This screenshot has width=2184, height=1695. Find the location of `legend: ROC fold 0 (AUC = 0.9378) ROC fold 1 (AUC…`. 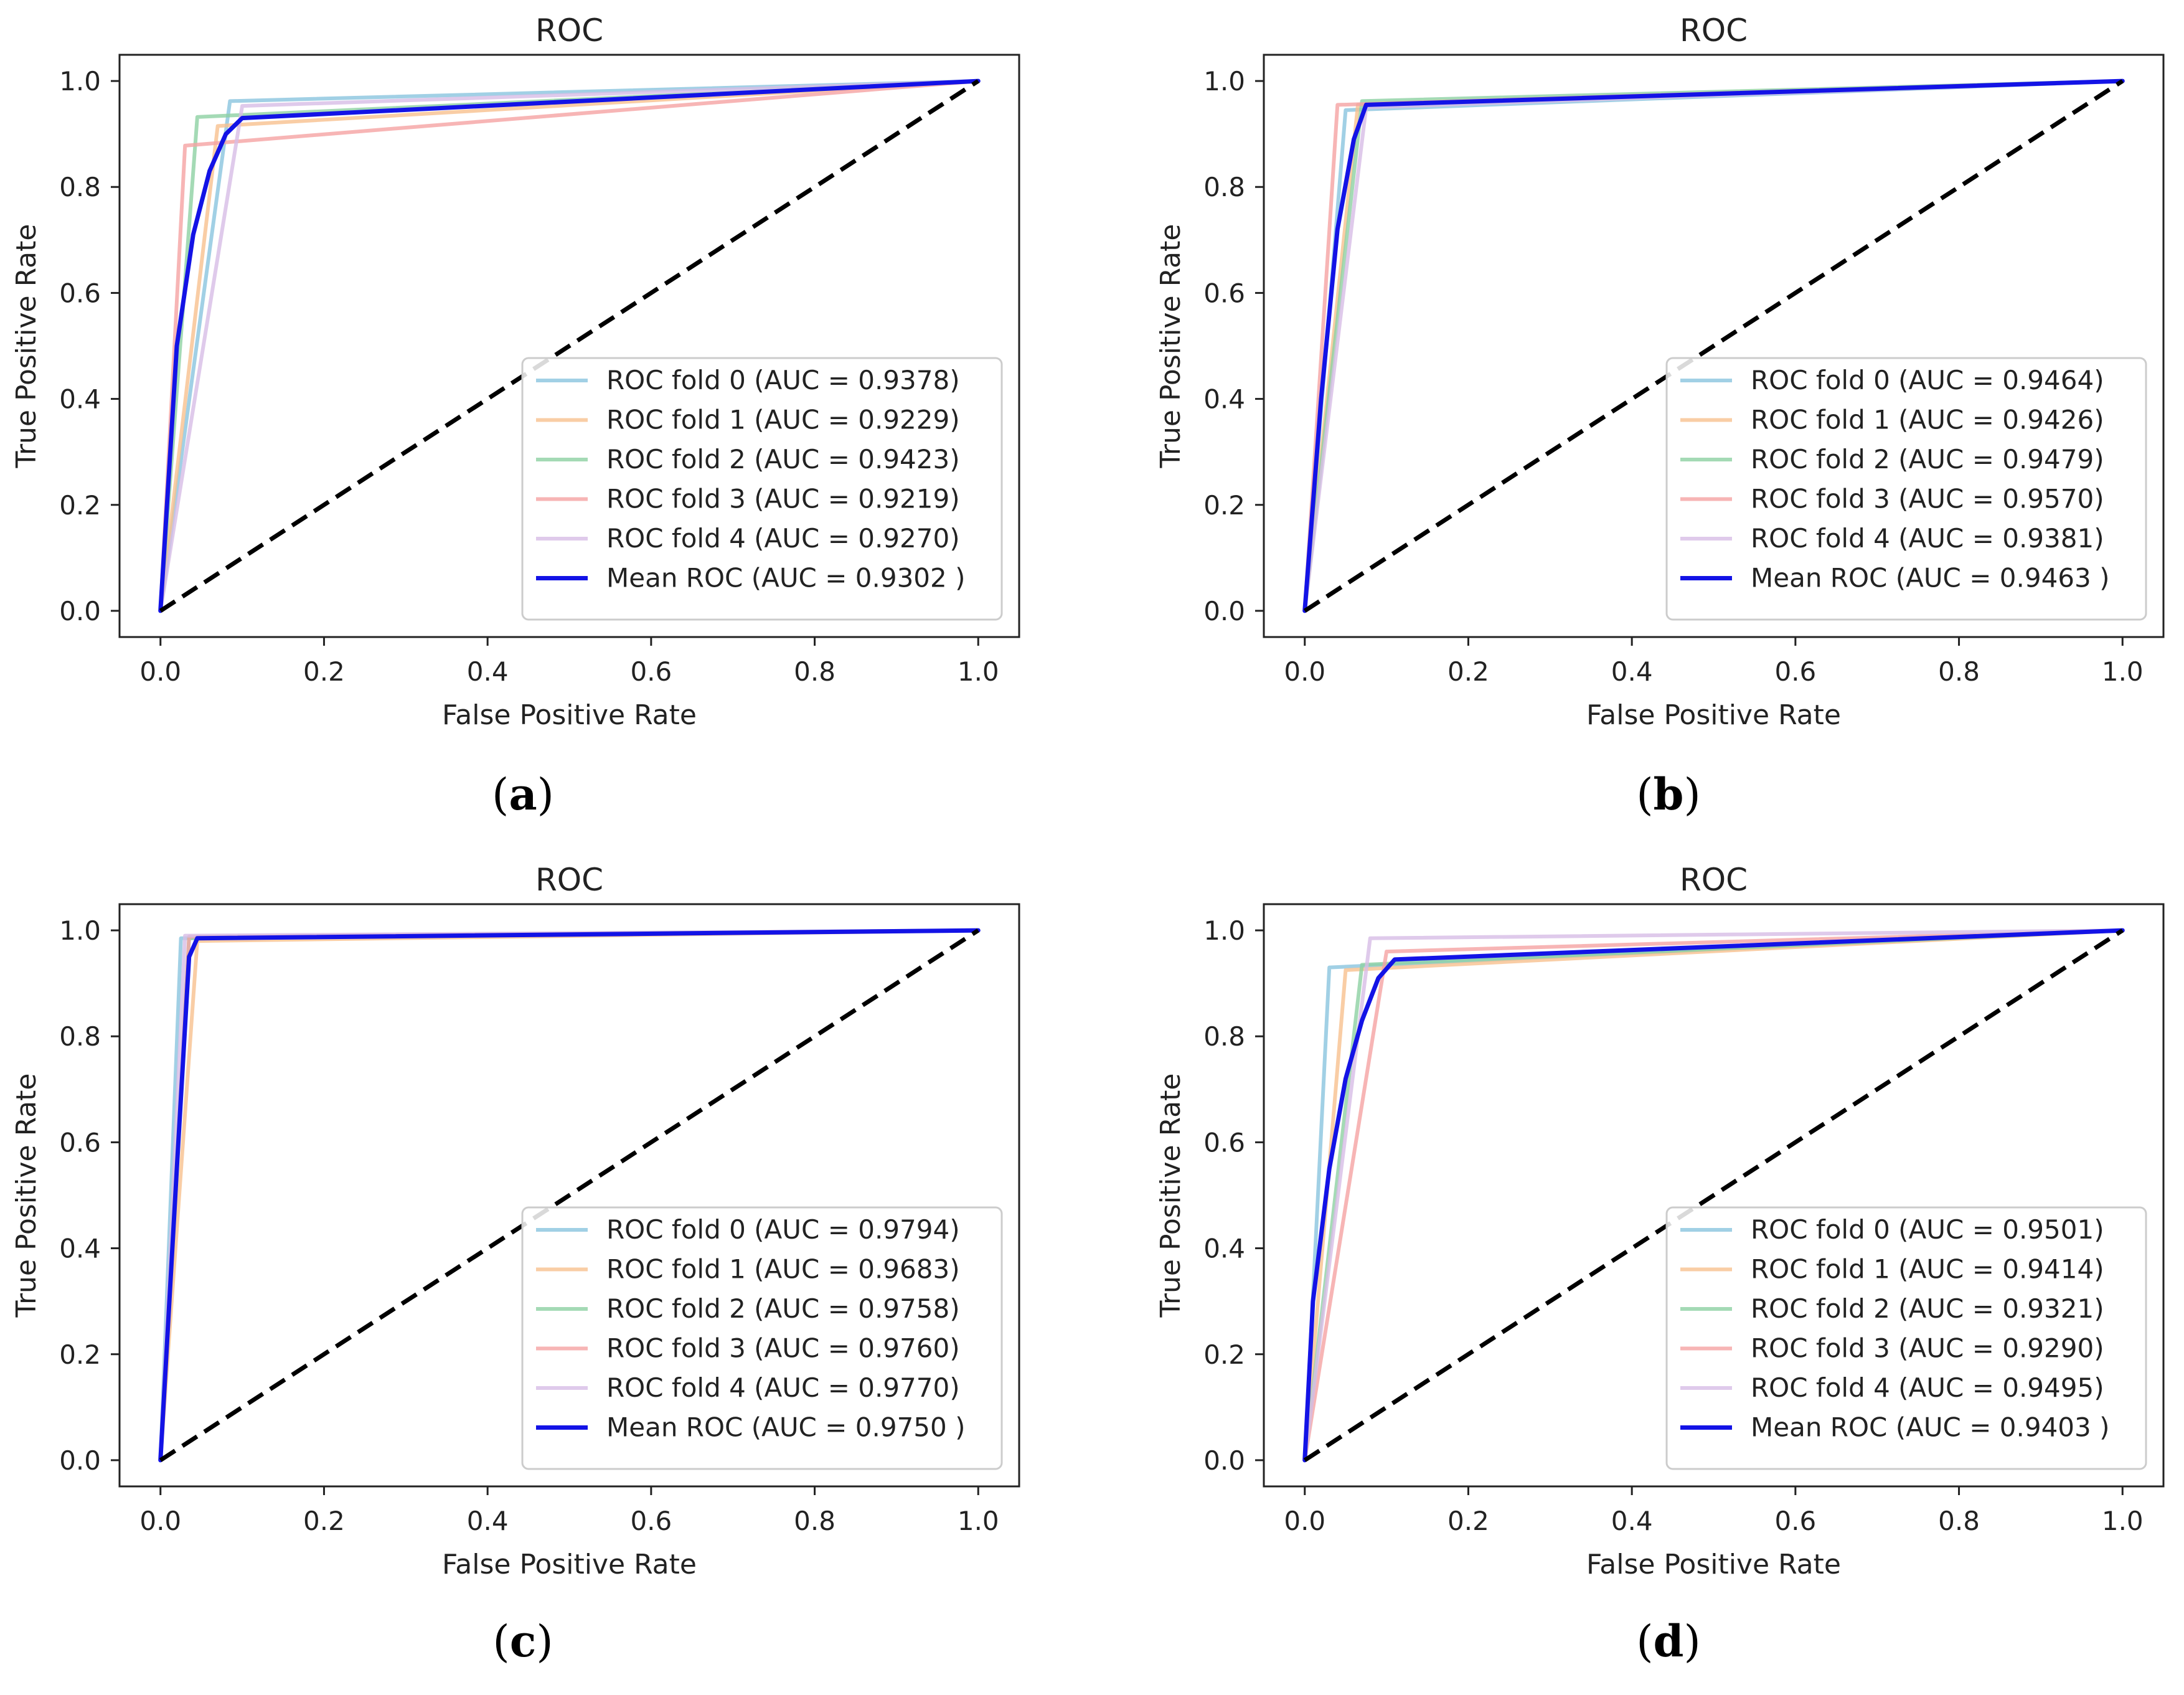

legend: ROC fold 0 (AUC = 0.9378) ROC fold 1 (AUC… is located at coordinates (762, 489).